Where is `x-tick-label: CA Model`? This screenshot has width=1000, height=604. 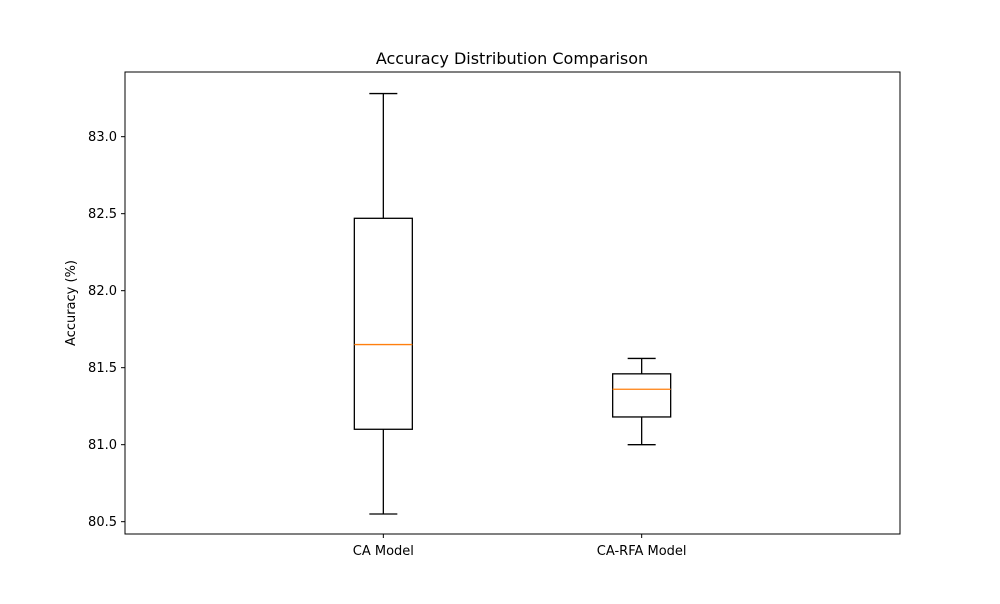
x-tick-label: CA Model is located at coordinates (383, 551).